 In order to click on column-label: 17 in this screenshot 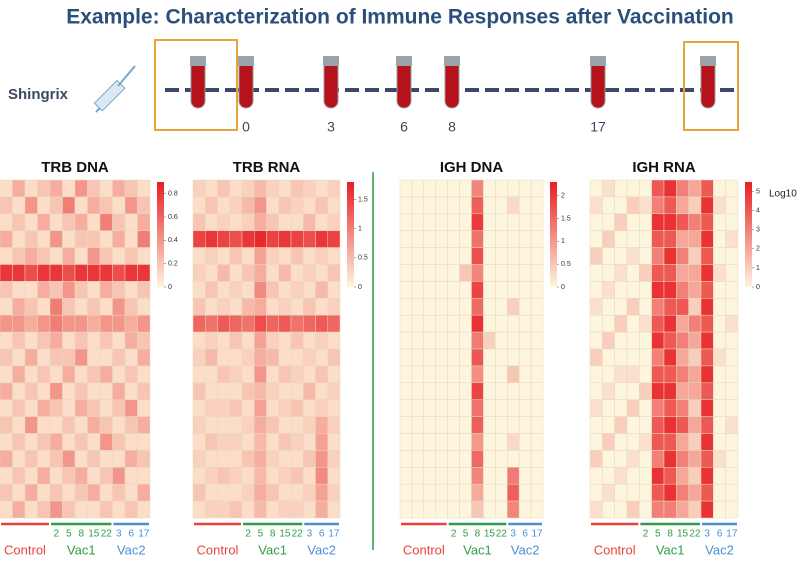, I will do `click(334, 534)`.